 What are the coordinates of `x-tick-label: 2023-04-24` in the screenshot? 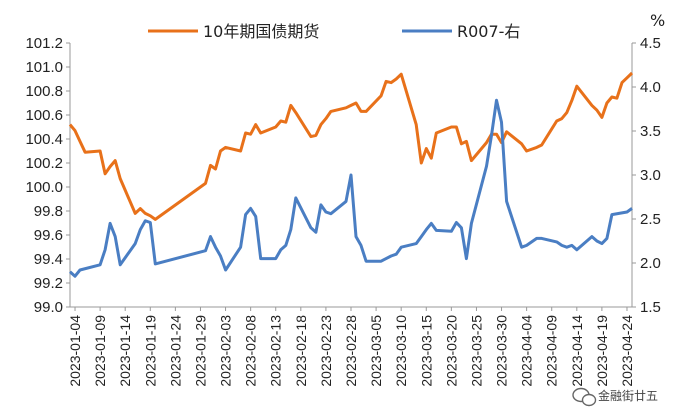 It's located at (627, 351).